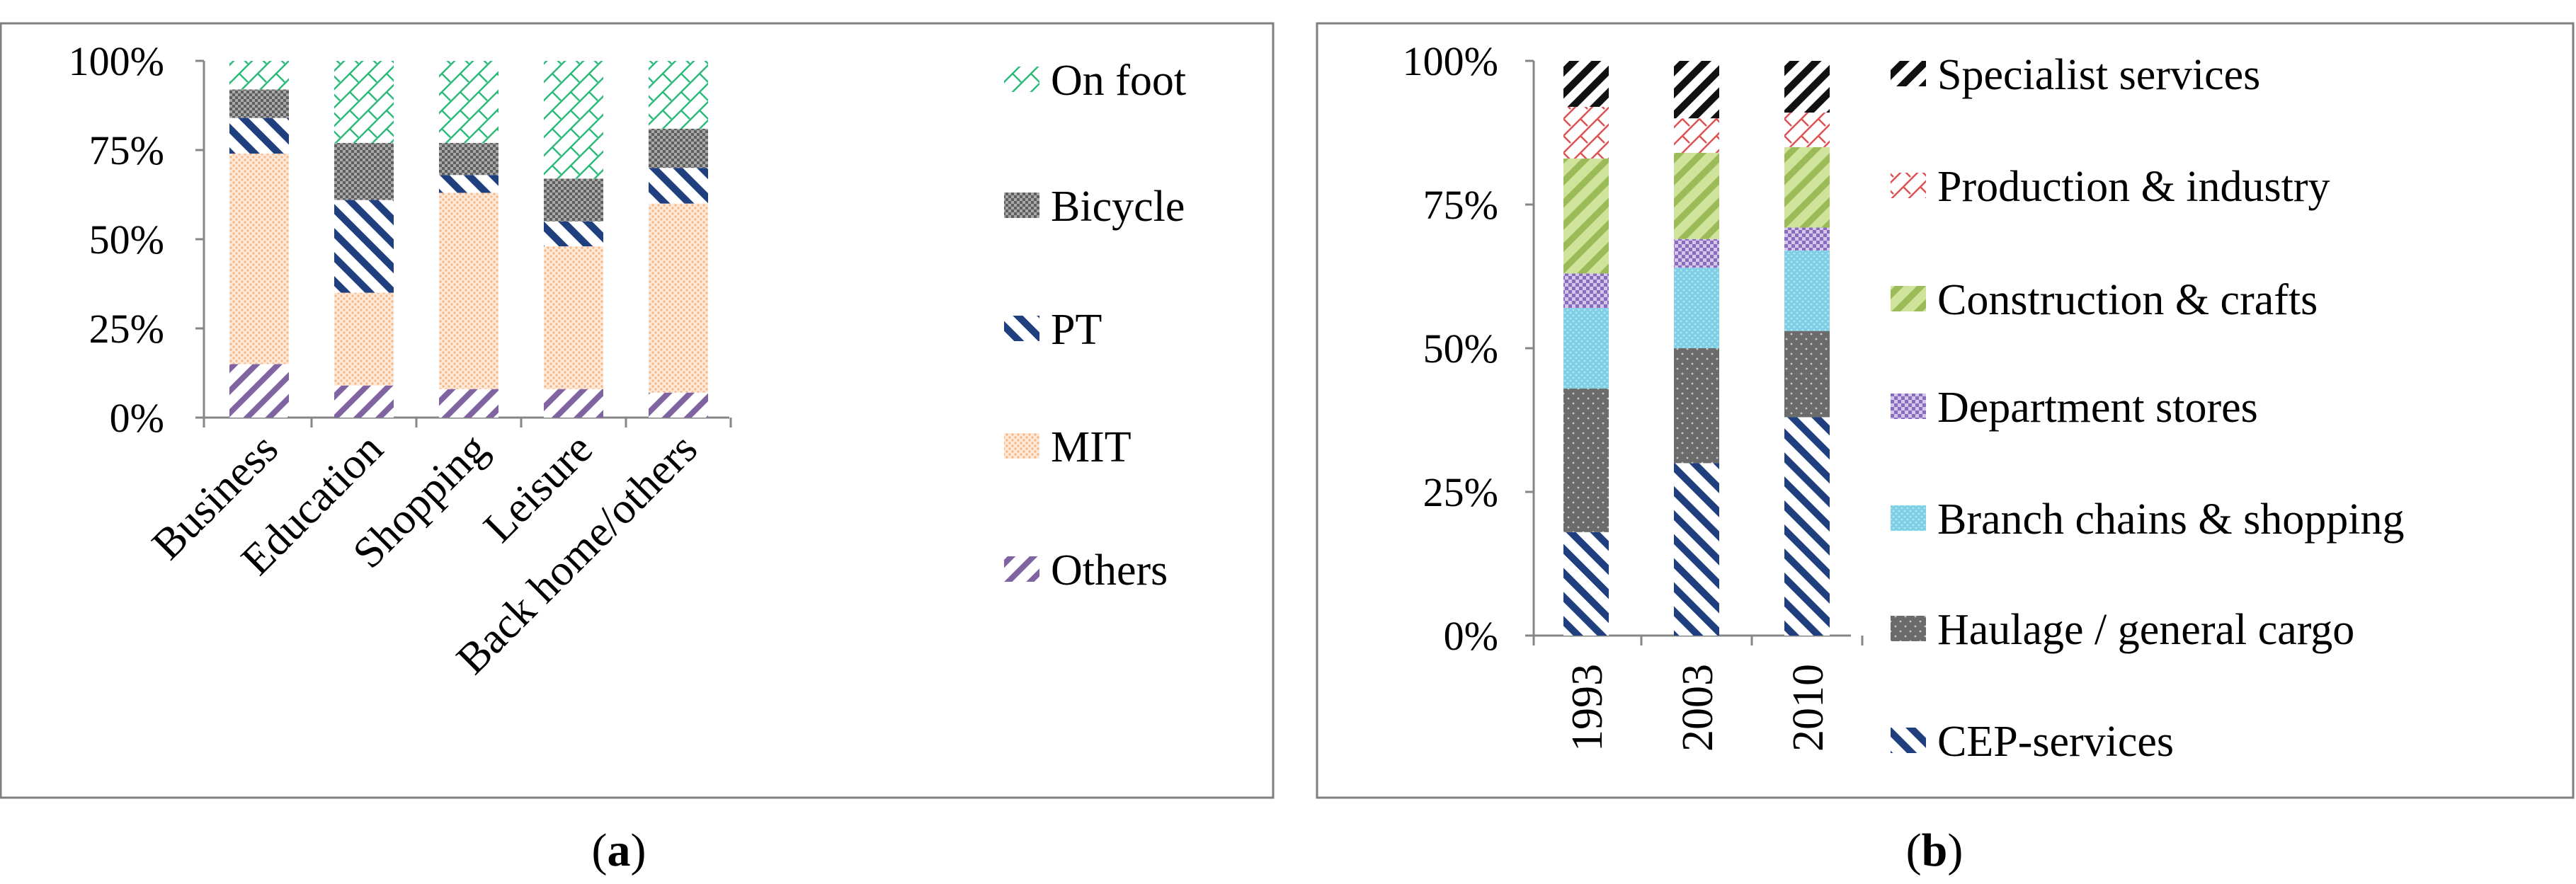  What do you see at coordinates (2133, 187) in the screenshot?
I see `b-legend-label: Production & industry` at bounding box center [2133, 187].